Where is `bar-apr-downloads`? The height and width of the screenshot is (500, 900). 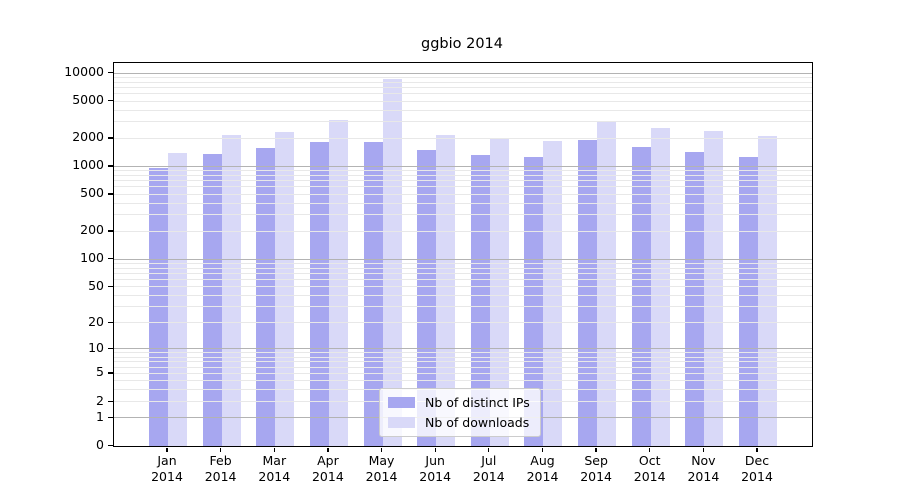 bar-apr-downloads is located at coordinates (338, 283).